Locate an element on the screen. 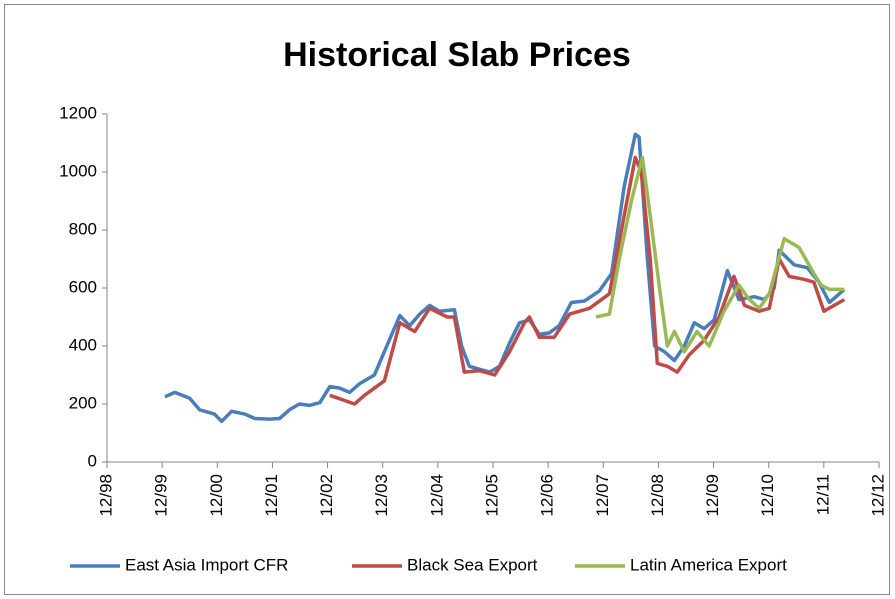 The width and height of the screenshot is (895, 599). x-tick-label: 12/10 is located at coordinates (767, 495).